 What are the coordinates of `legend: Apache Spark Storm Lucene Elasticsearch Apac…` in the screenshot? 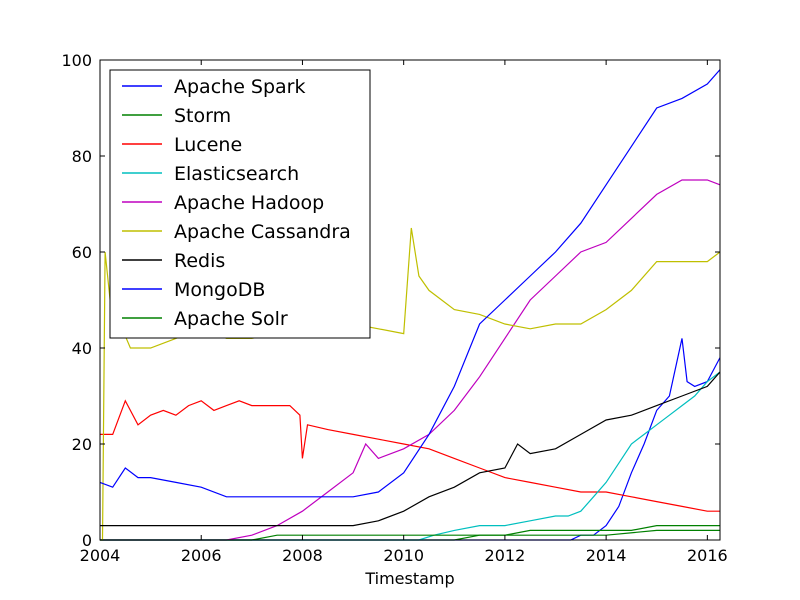 It's located at (240, 204).